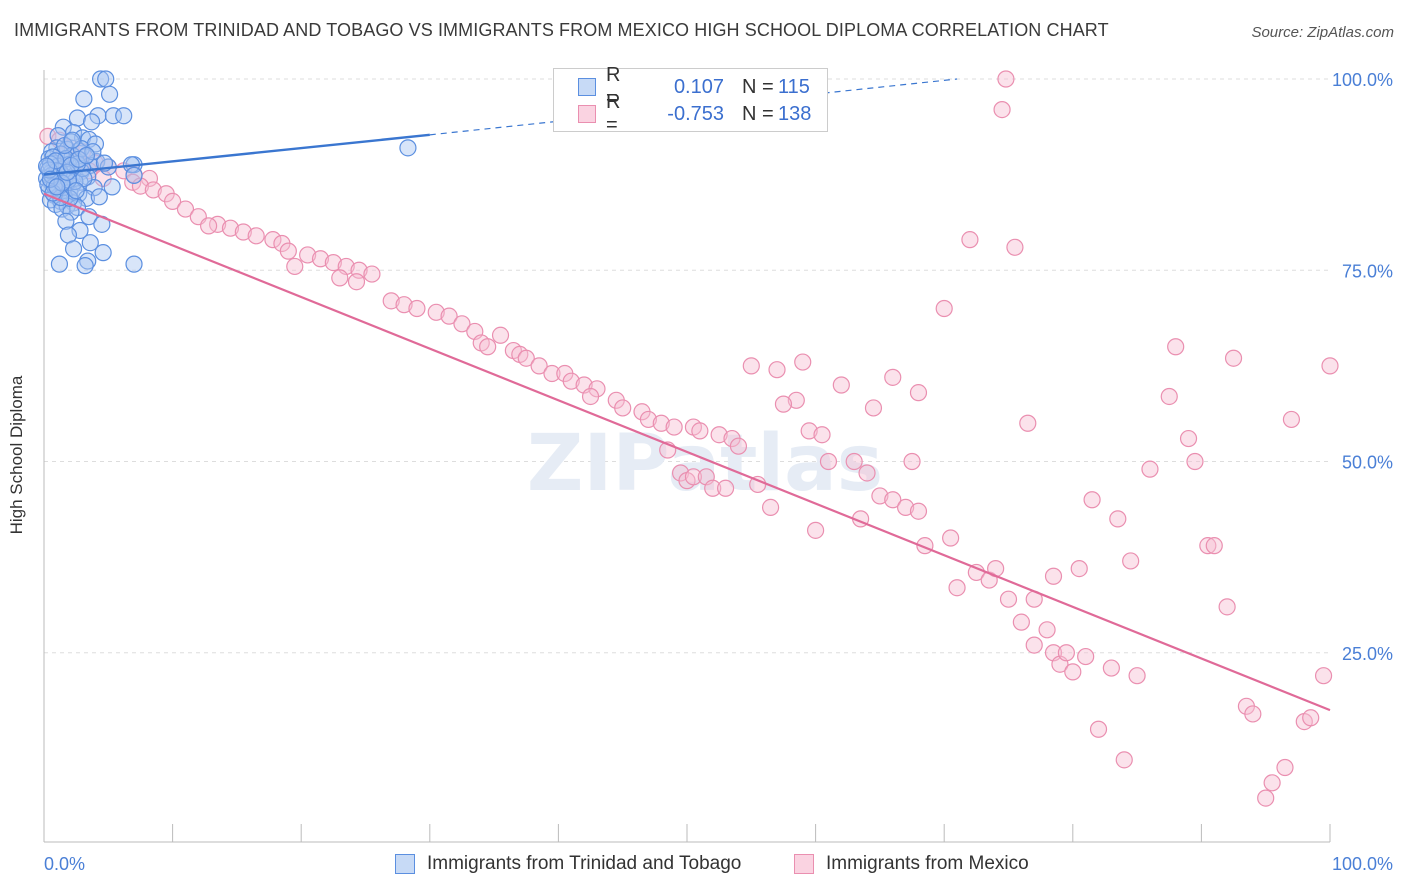 The height and width of the screenshot is (892, 1406). Describe the element at coordinates (16, 455) in the screenshot. I see `y-axis-label: High School Diploma` at that location.